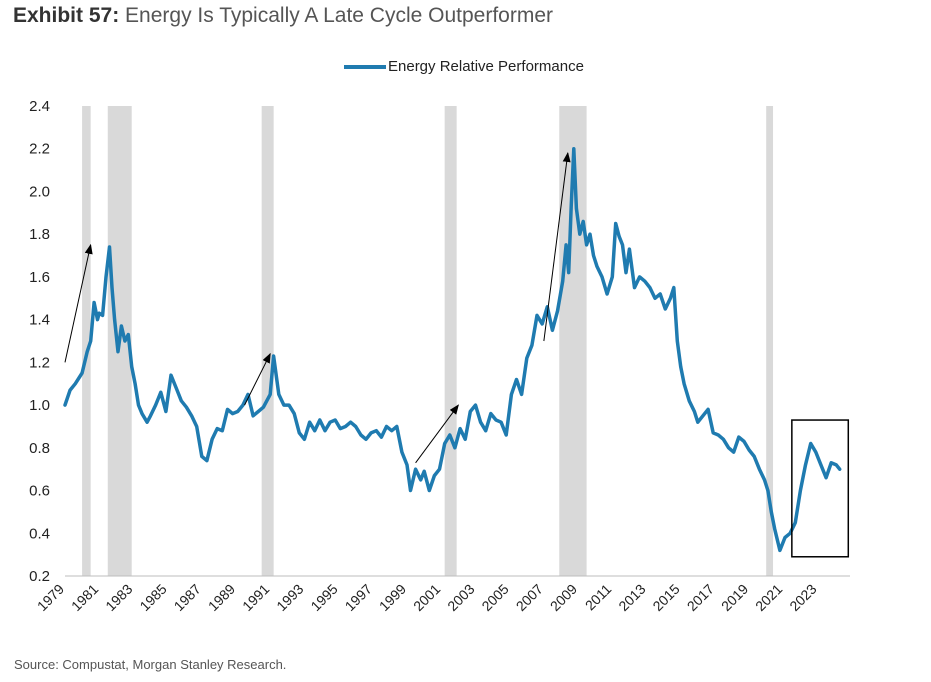  What do you see at coordinates (39, 320) in the screenshot?
I see `y-tick-label: 1.4` at bounding box center [39, 320].